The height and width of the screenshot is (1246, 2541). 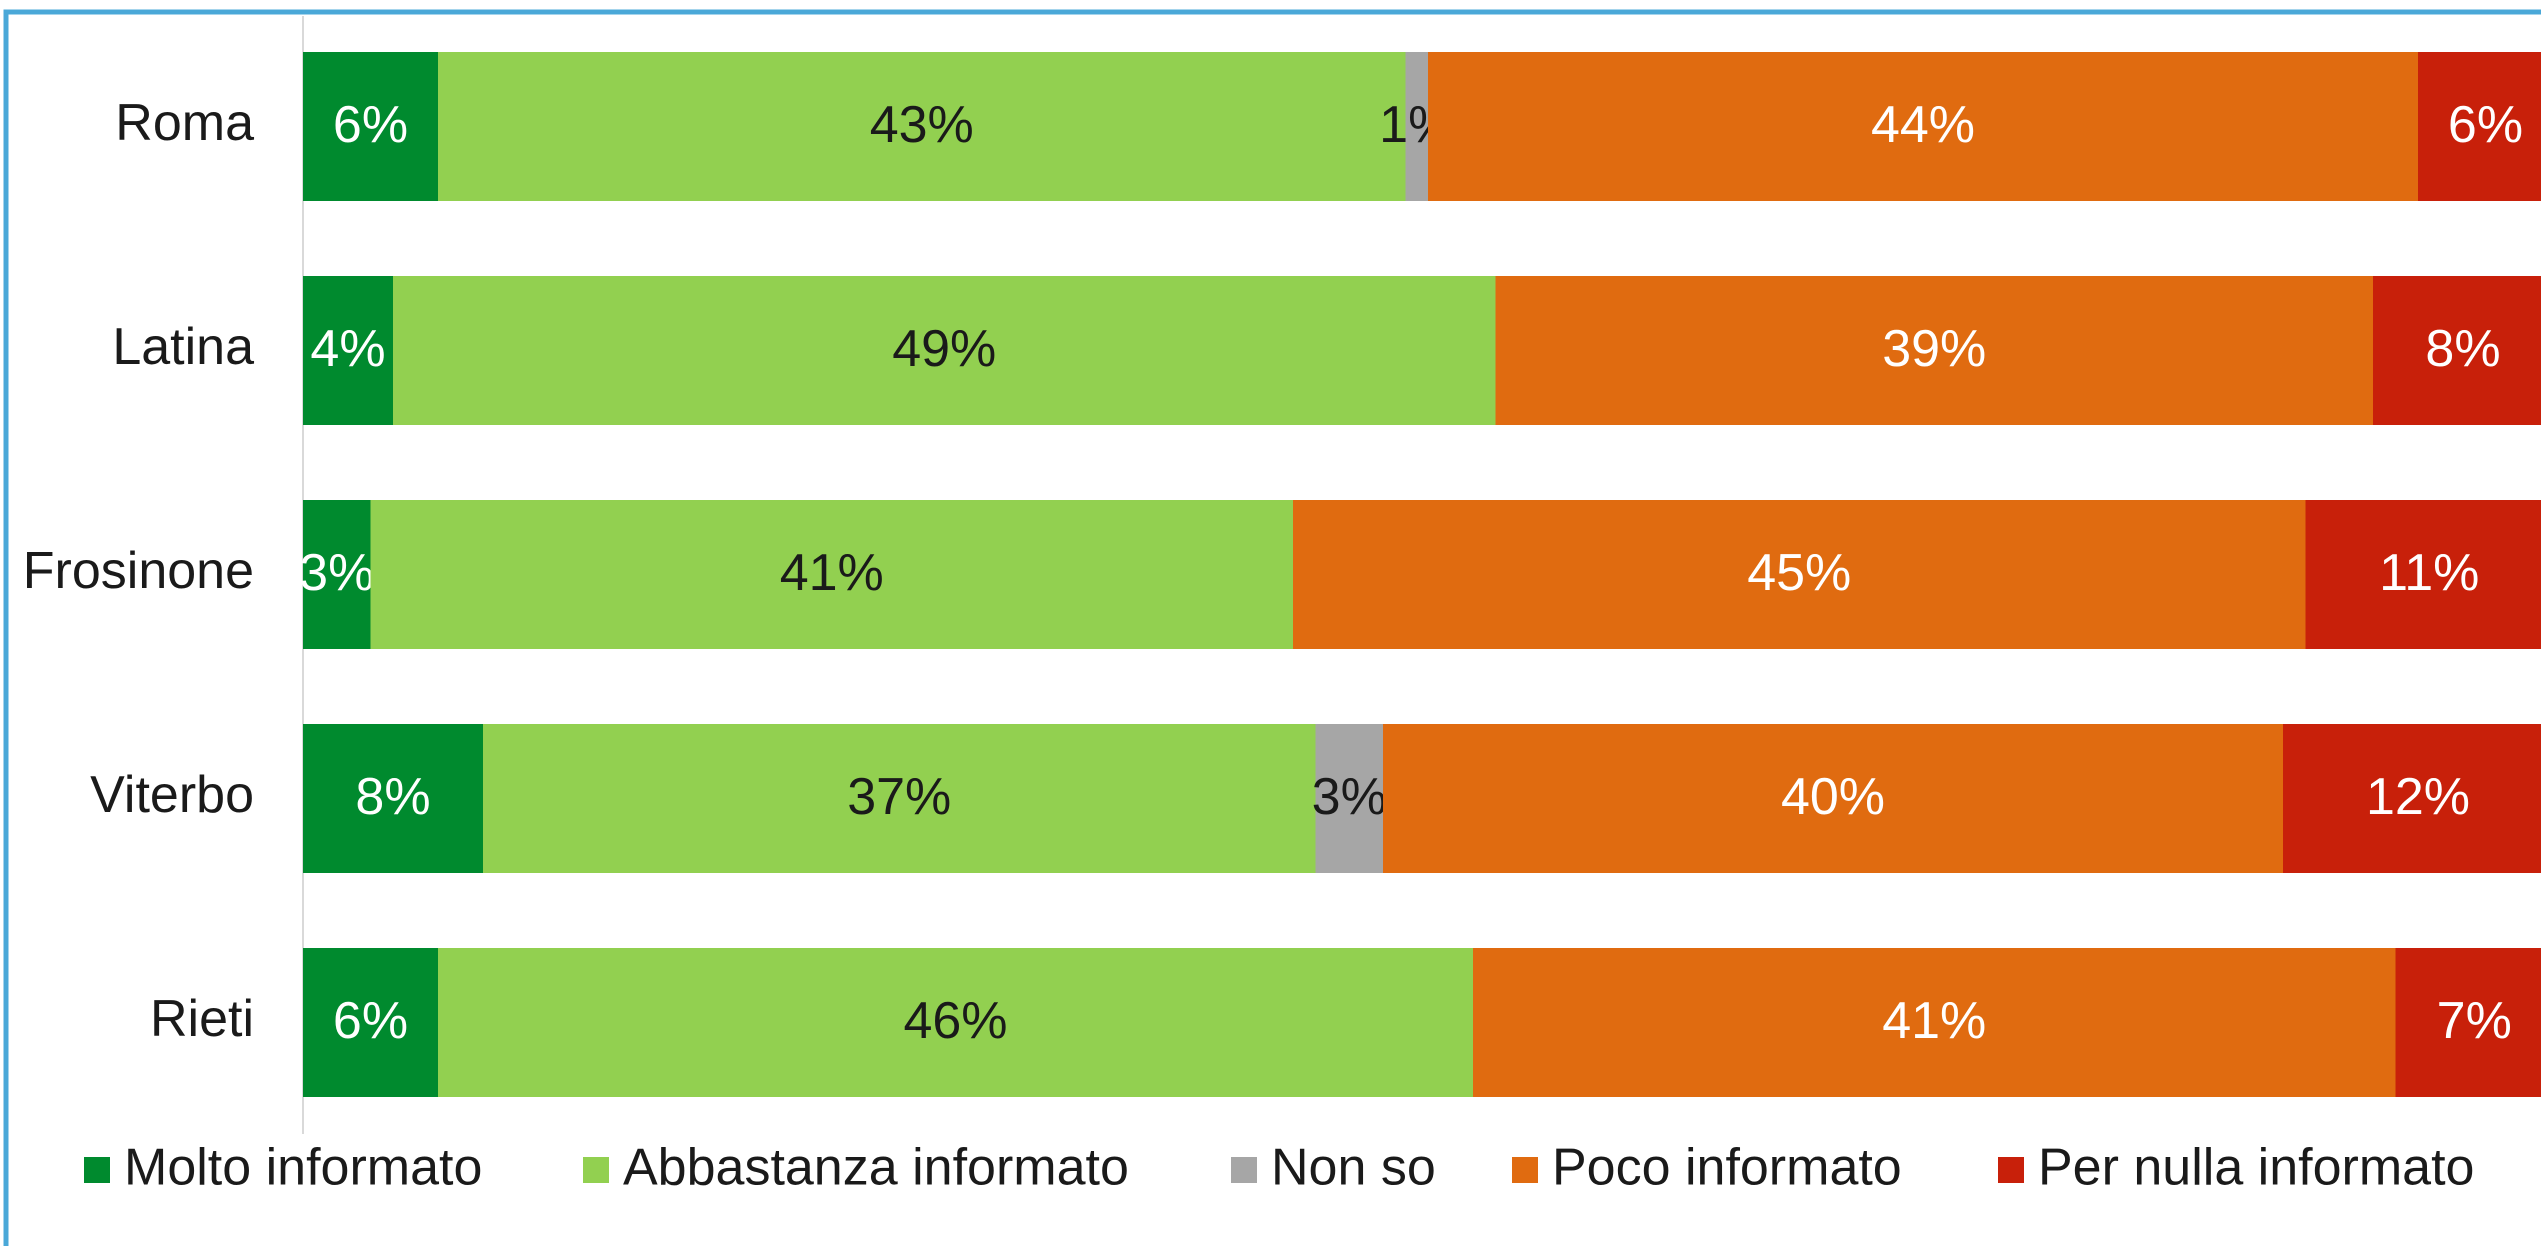 I want to click on value-label: 45%, so click(x=1799, y=573).